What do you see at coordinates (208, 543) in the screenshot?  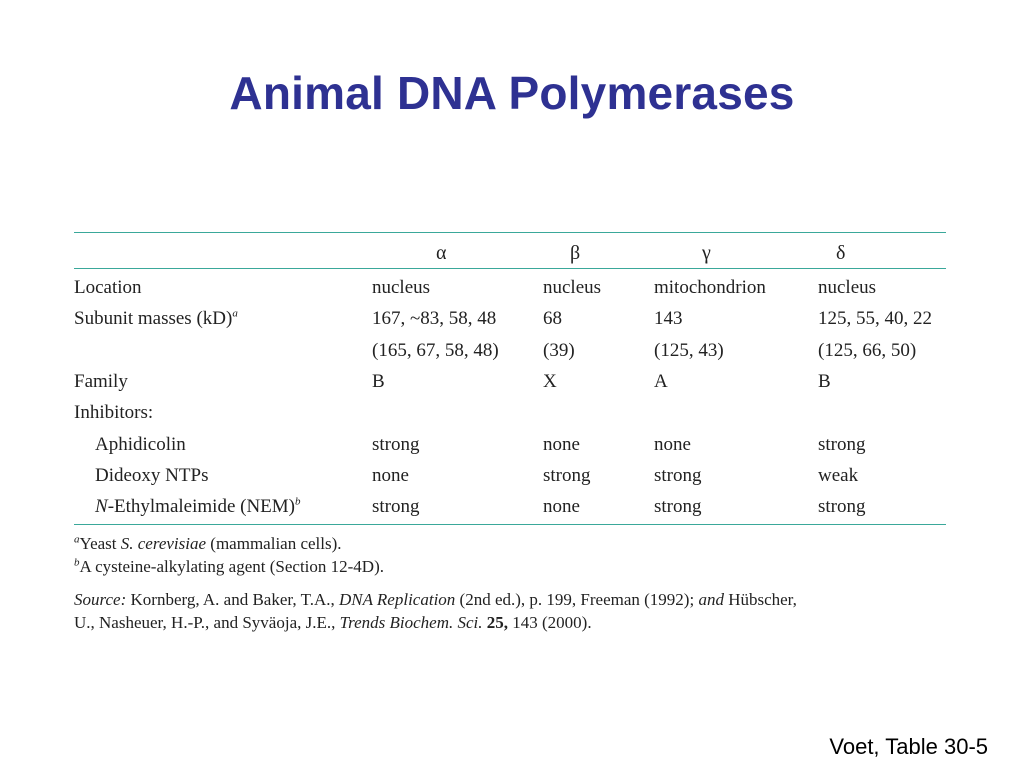 I see `footnote-a: aYeast S. cerevisiae (mammalian cells).` at bounding box center [208, 543].